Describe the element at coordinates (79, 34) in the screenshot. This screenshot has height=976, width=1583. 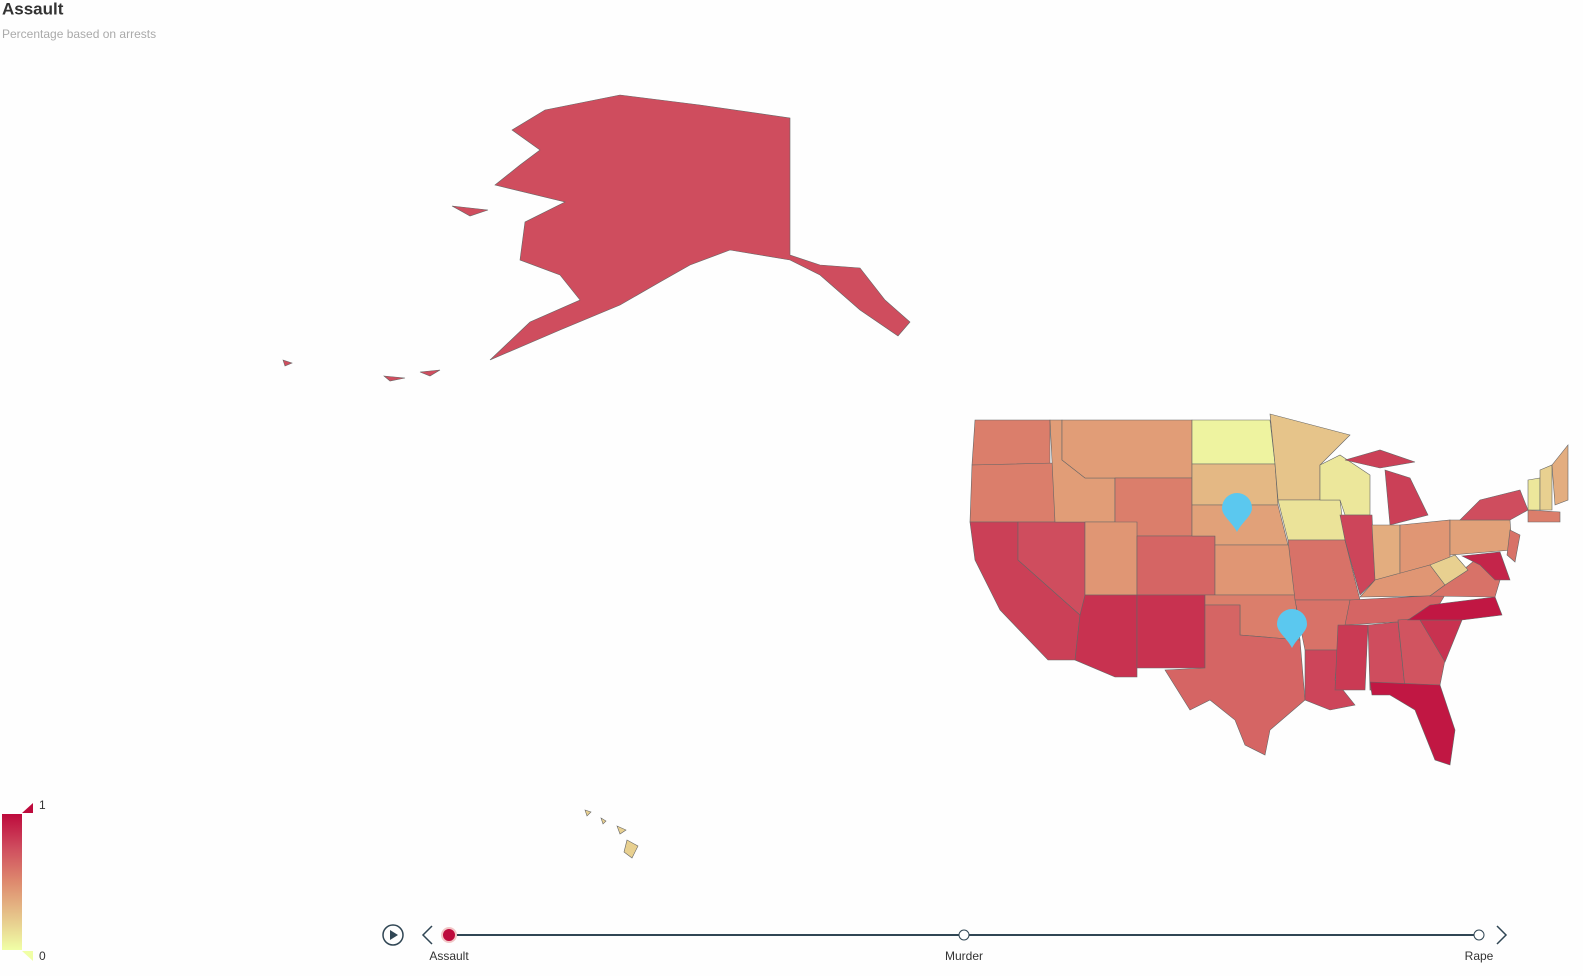
I see `subtitle: Percentage based on arrests` at that location.